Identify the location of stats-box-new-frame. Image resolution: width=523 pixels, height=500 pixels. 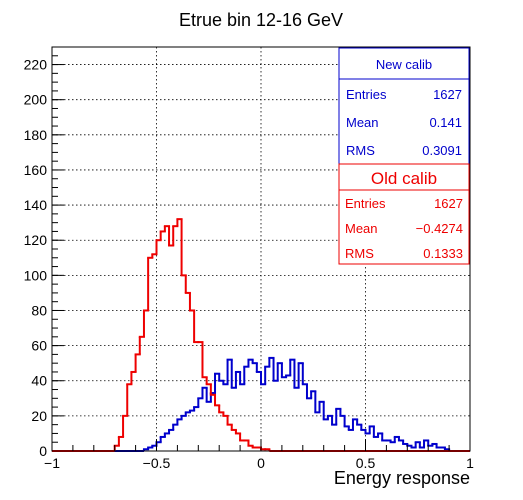
(404, 117).